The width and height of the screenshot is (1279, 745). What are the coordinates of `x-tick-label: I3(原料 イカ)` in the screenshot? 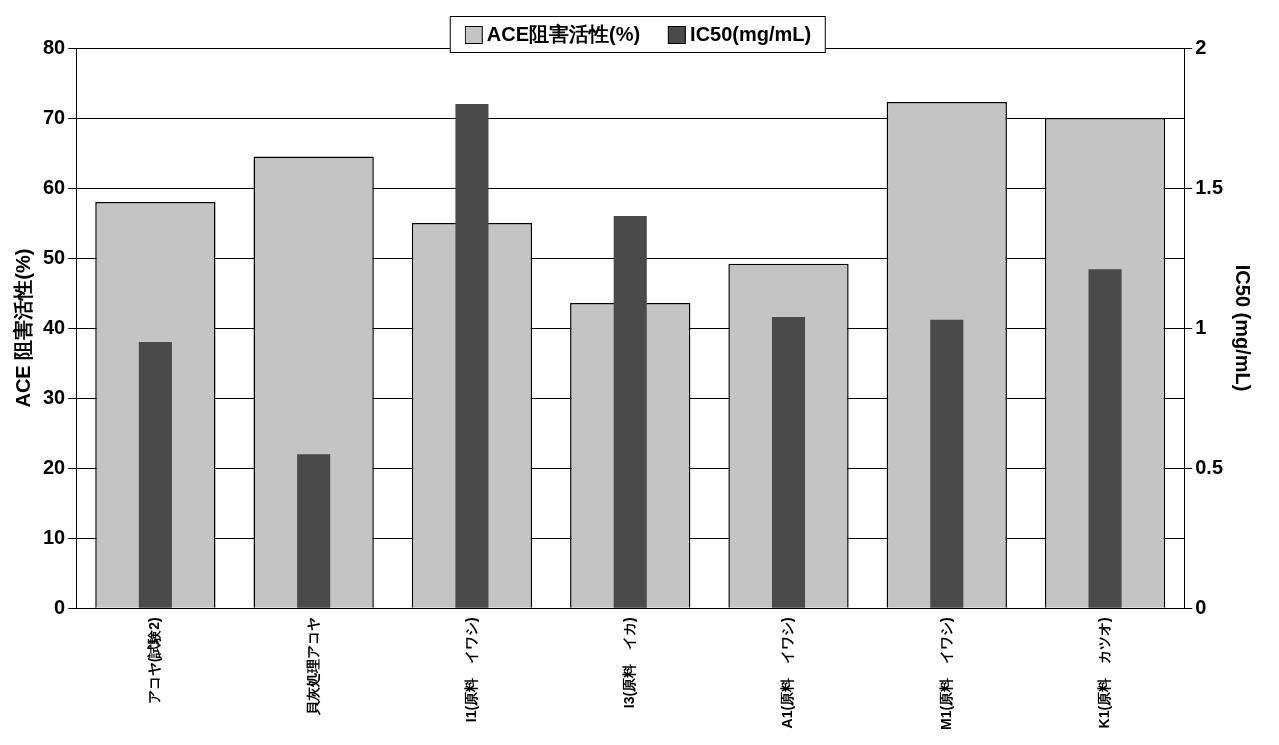 It's located at (629, 663).